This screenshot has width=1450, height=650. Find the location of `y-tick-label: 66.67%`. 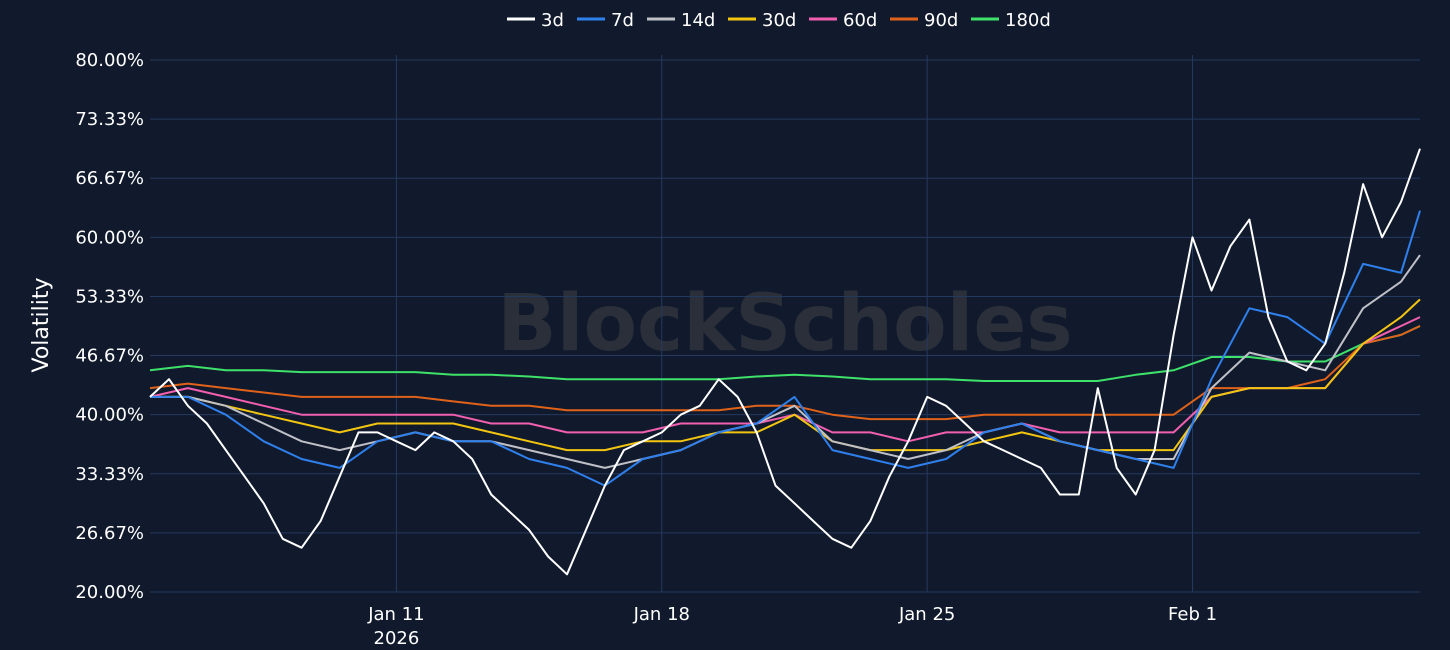

y-tick-label: 66.67% is located at coordinates (109, 178).